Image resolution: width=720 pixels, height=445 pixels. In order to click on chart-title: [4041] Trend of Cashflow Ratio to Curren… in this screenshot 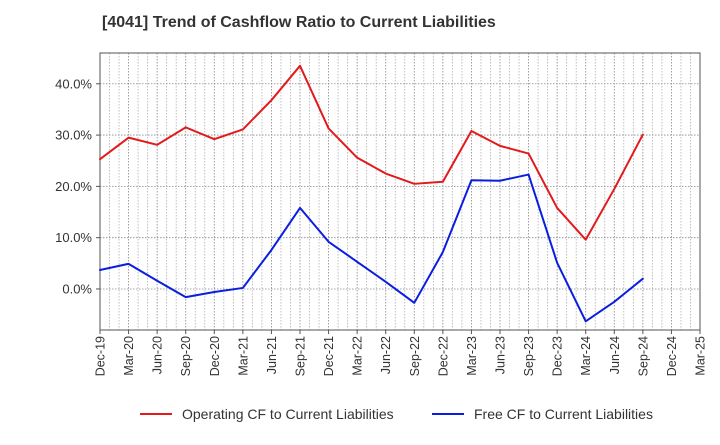, I will do `click(299, 22)`.